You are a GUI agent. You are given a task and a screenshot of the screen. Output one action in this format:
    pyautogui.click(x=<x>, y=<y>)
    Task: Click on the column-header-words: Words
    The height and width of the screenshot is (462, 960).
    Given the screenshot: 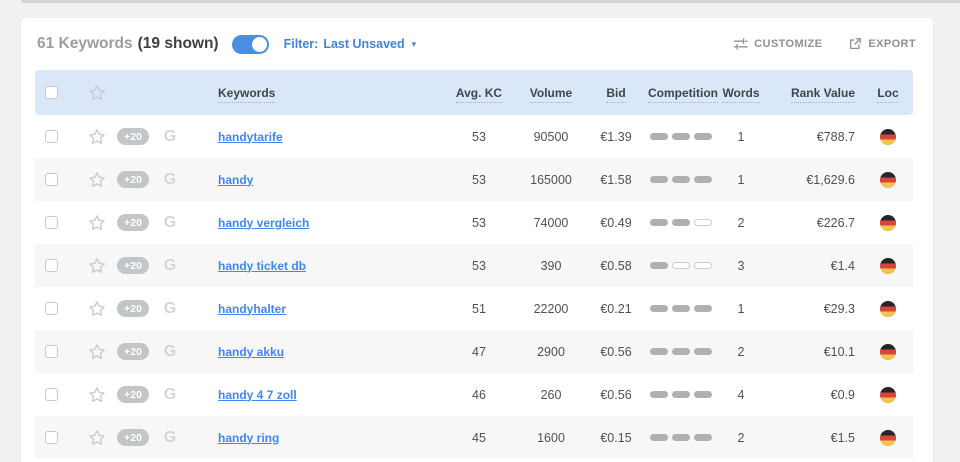 What is the action you would take?
    pyautogui.click(x=741, y=94)
    